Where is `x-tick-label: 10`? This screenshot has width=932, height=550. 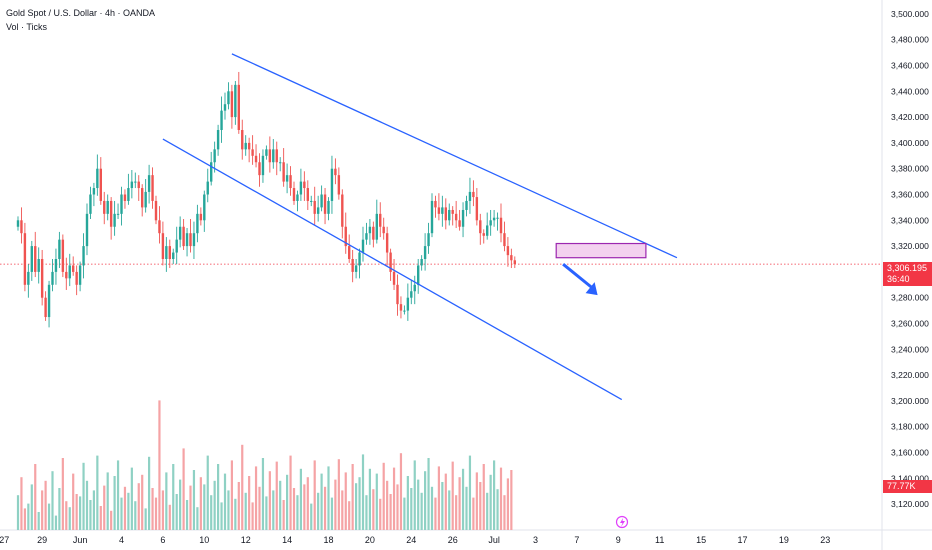
x-tick-label: 10 is located at coordinates (204, 540).